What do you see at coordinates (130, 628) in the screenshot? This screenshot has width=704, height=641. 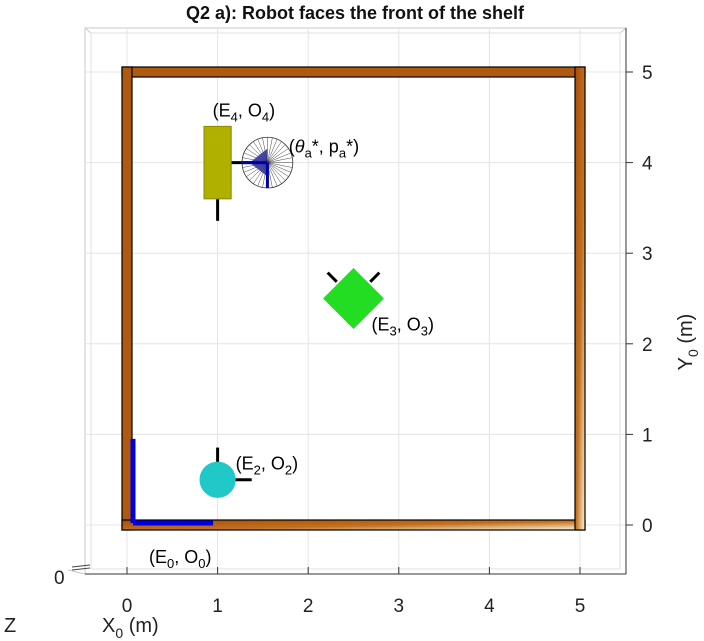 I see `x-axis-label: X0 (m)` at bounding box center [130, 628].